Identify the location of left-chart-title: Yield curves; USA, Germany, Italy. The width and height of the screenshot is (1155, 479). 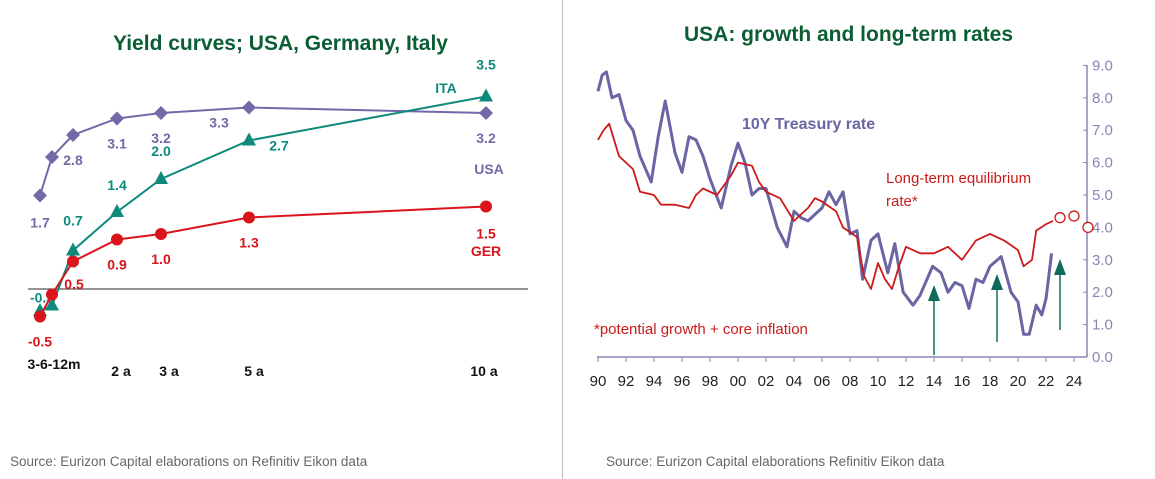
(280, 43).